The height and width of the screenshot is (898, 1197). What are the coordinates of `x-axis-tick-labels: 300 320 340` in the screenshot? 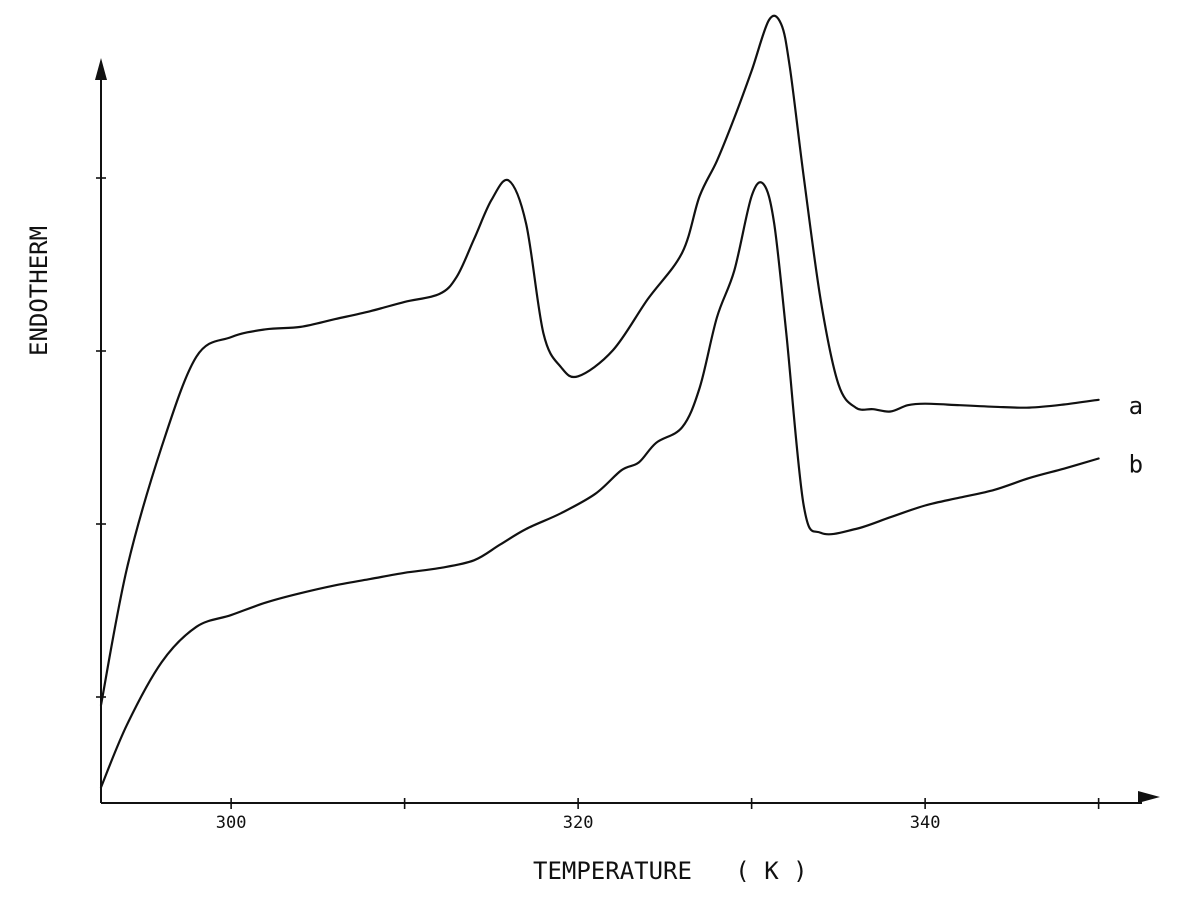 It's located at (578, 823).